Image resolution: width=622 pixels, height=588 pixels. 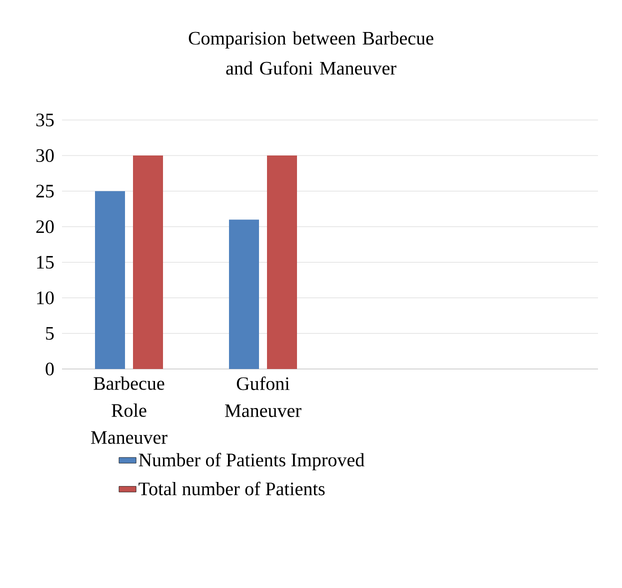 What do you see at coordinates (45, 191) in the screenshot?
I see `y-tick-label: 25` at bounding box center [45, 191].